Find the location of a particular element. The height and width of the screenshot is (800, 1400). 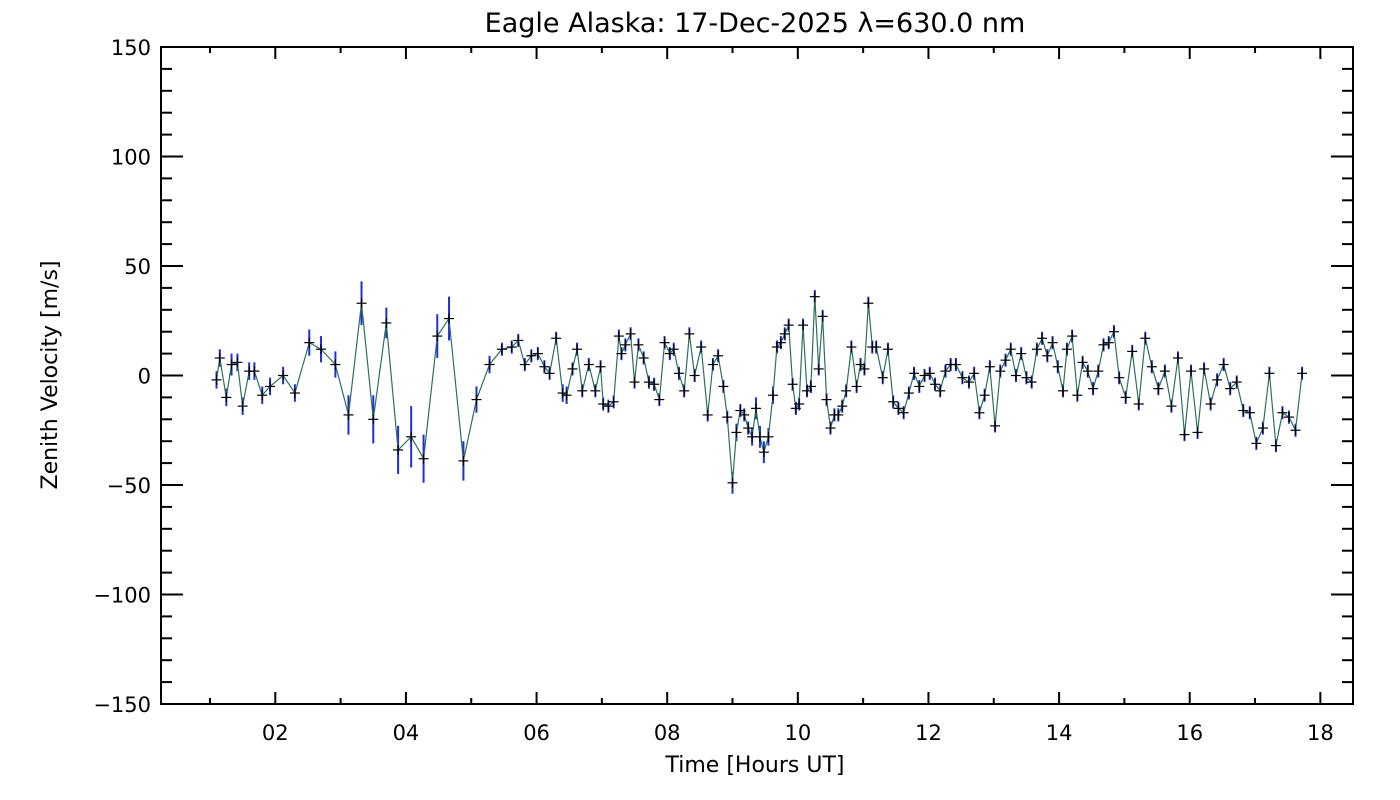

chart-title: Eagle Alaska: 17-Dec-2025 λ=630.0 nm is located at coordinates (755, 23).